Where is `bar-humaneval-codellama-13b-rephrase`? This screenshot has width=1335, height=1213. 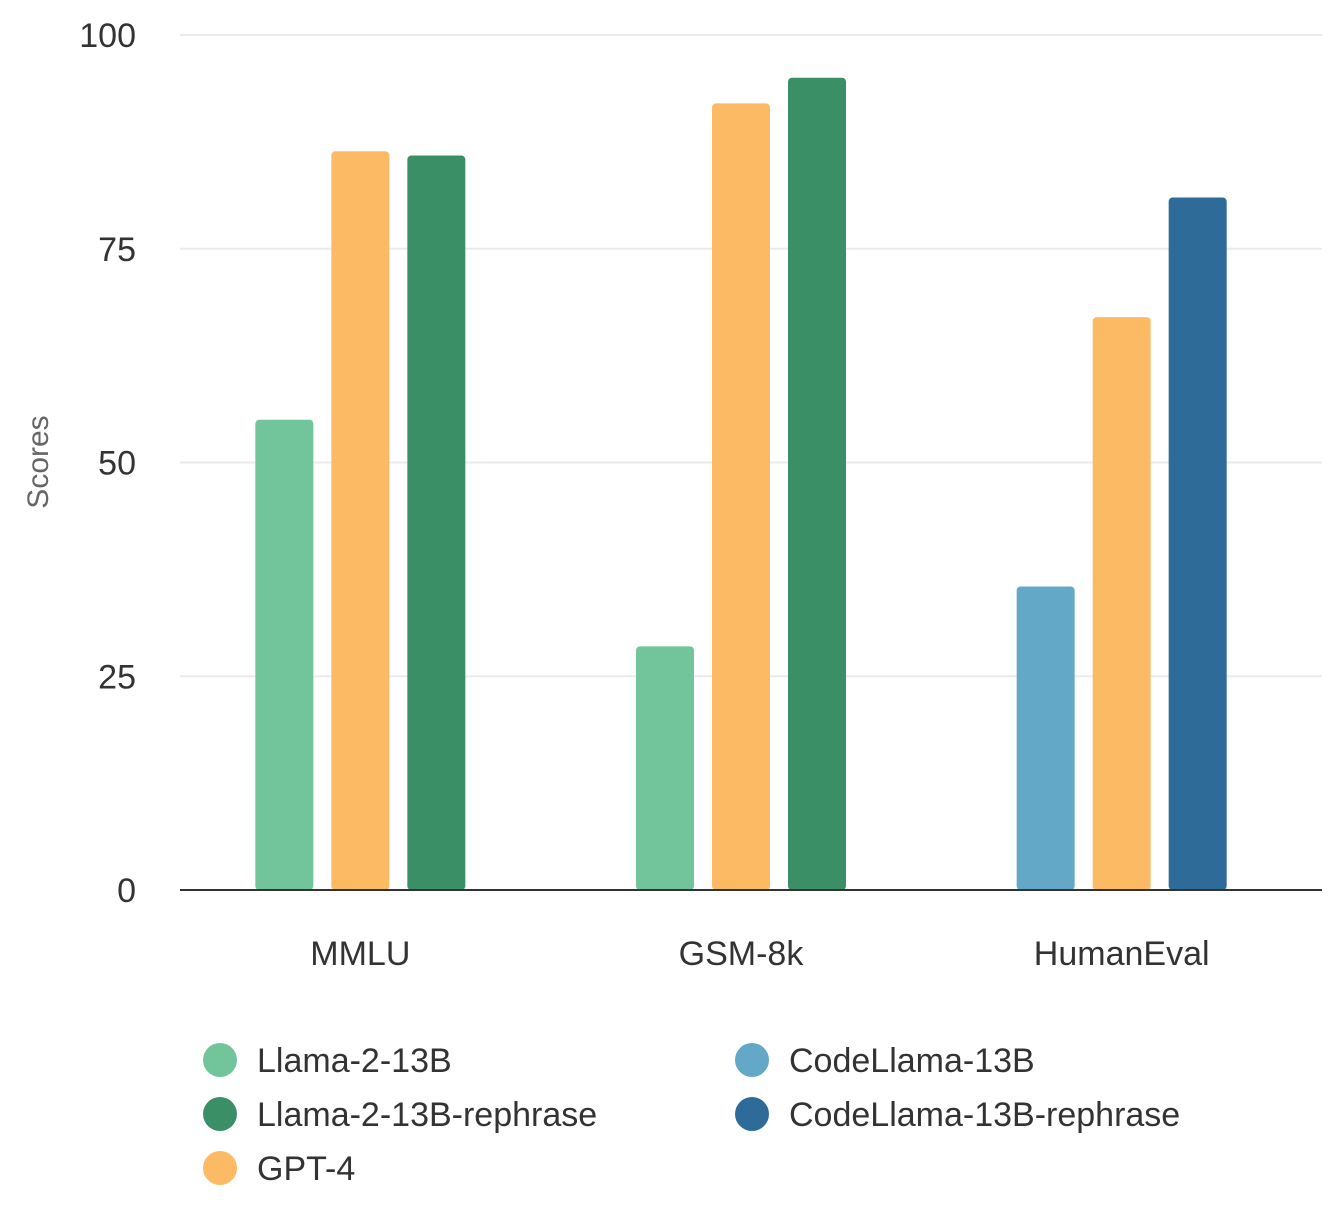
bar-humaneval-codellama-13b-rephrase is located at coordinates (1197, 543).